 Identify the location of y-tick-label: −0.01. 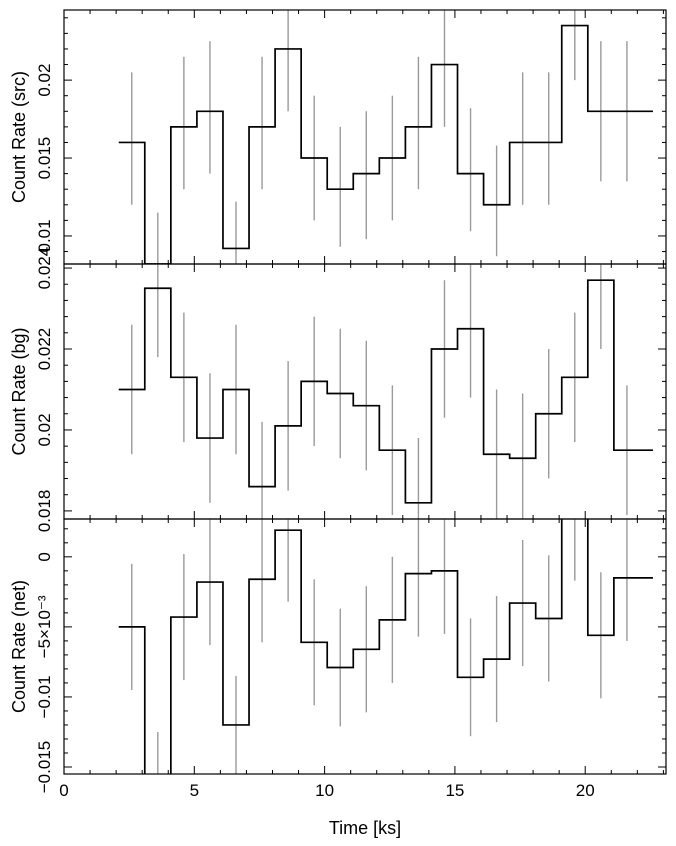
(44, 696).